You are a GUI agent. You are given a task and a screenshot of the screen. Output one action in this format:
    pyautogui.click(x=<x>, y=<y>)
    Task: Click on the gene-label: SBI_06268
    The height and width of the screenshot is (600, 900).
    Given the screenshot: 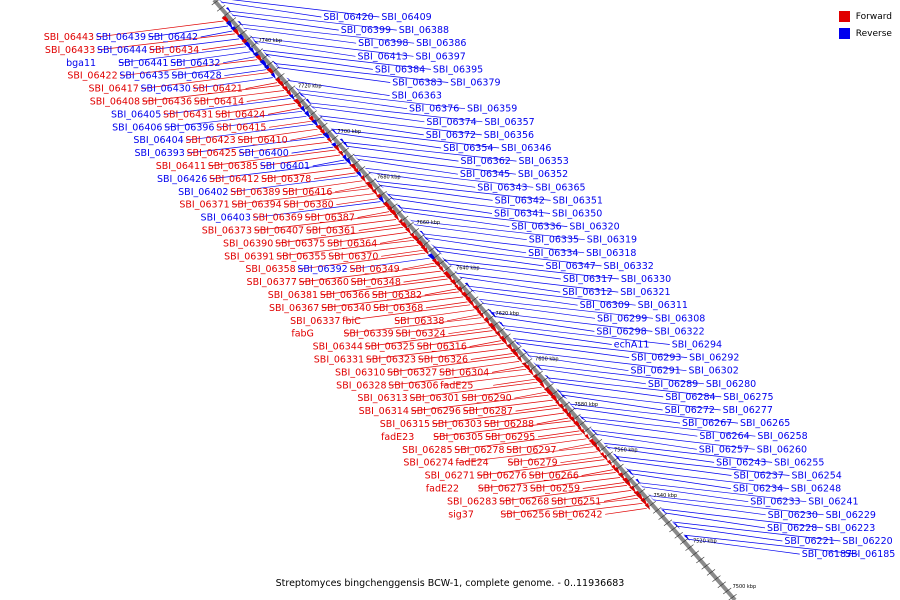 What is the action you would take?
    pyautogui.click(x=524, y=501)
    